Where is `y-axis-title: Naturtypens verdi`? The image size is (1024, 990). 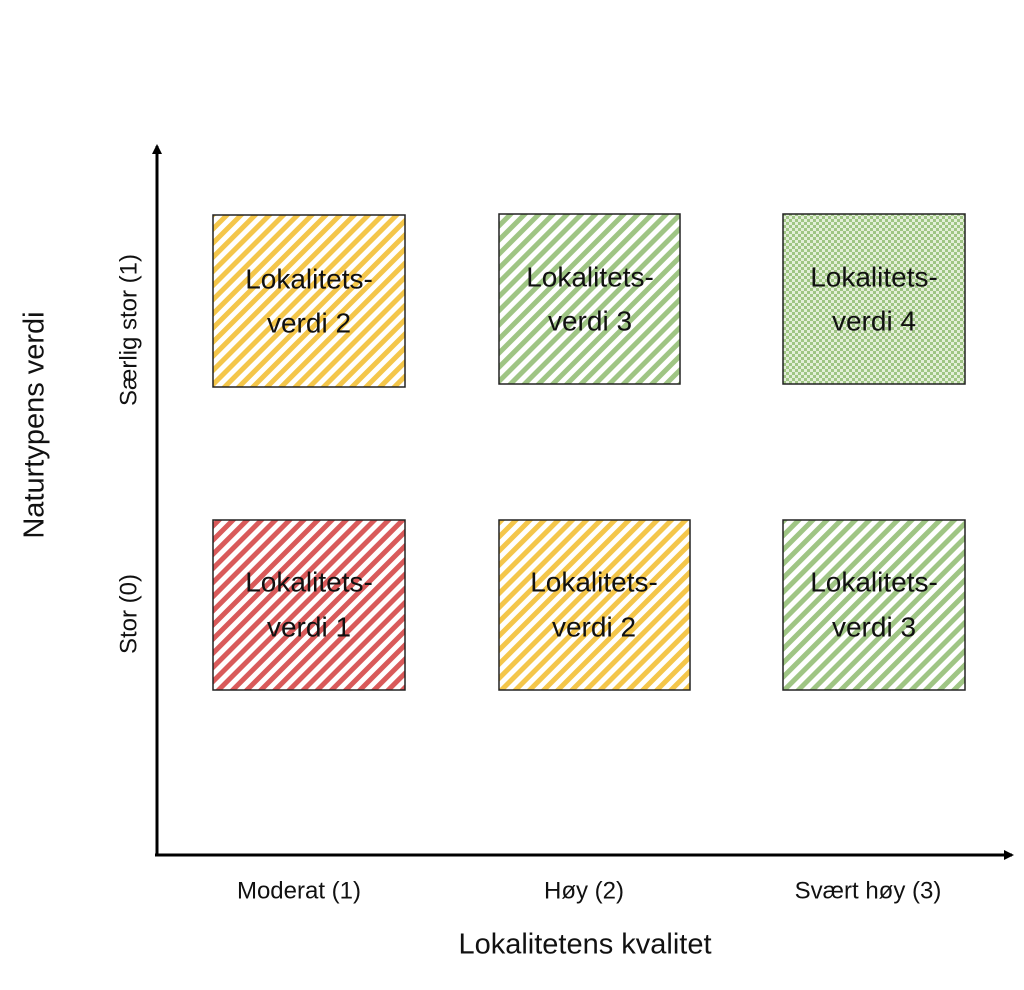
y-axis-title: Naturtypens verdi is located at coordinates (35, 424).